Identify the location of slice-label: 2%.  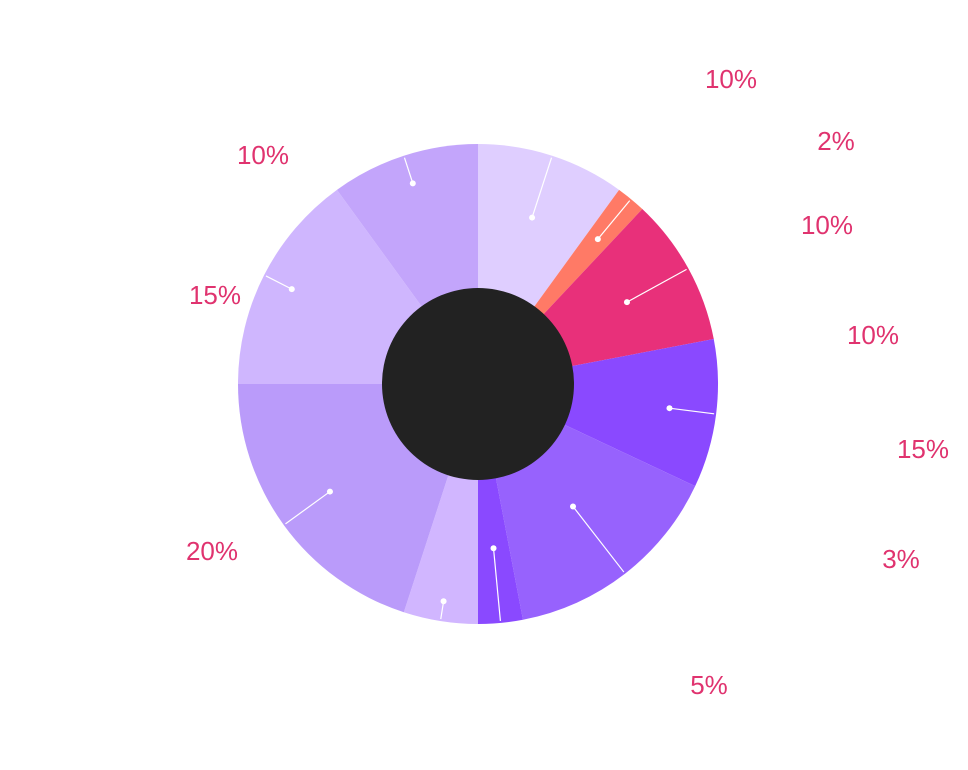
(836, 141).